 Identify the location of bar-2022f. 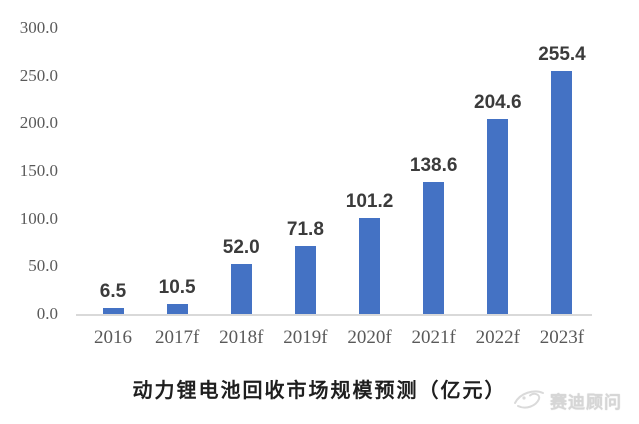
(498, 216).